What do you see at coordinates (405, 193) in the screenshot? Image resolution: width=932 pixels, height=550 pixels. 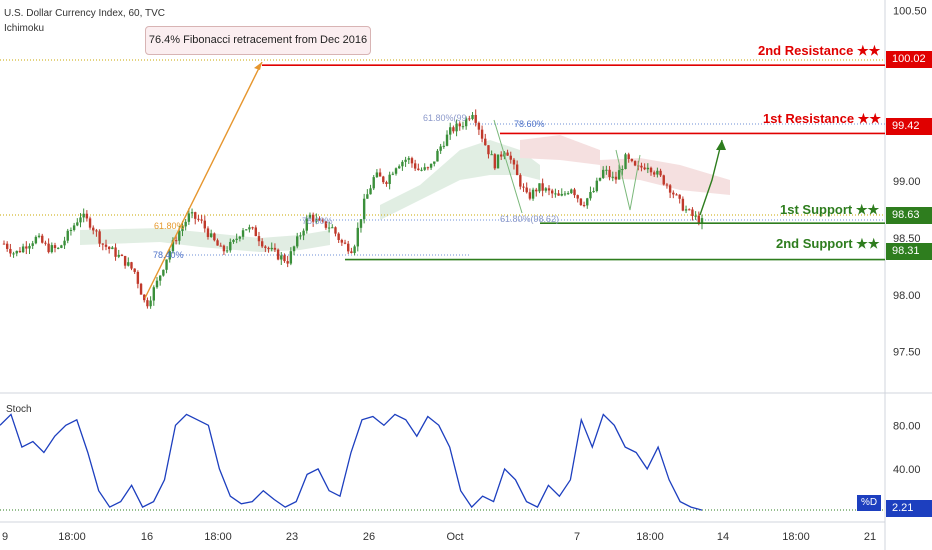 I see `ichimoku-cloud` at bounding box center [405, 193].